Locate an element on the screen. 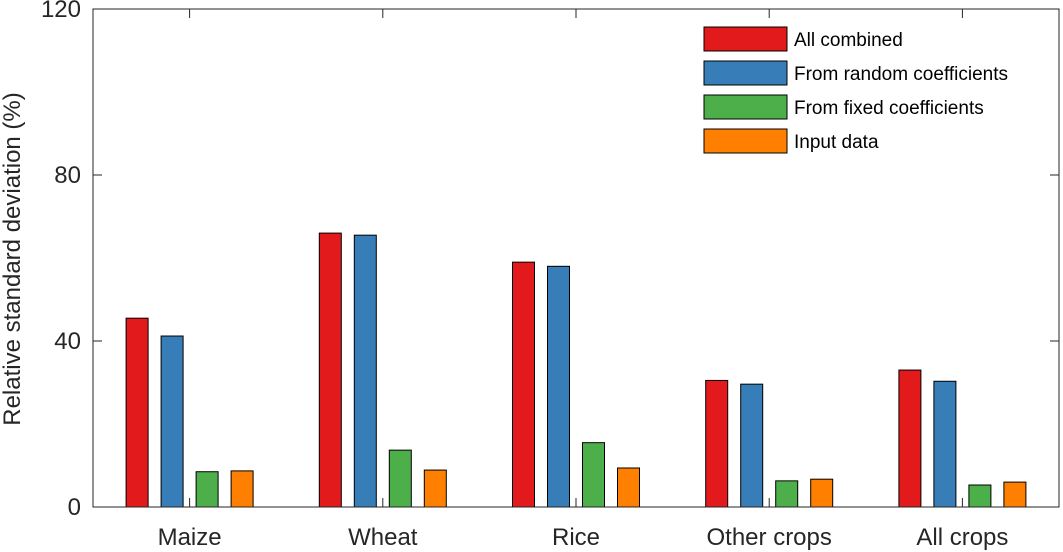 The image size is (1063, 552). x-tick-label: Wheat is located at coordinates (383, 537).